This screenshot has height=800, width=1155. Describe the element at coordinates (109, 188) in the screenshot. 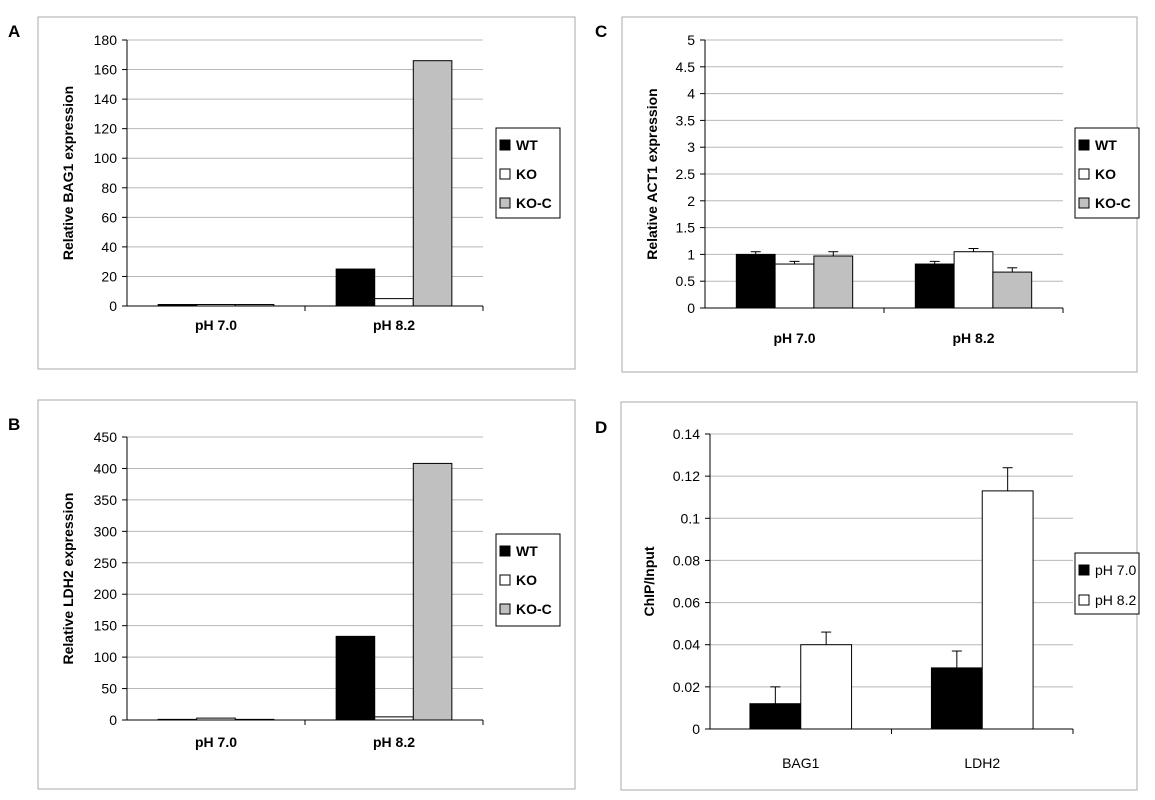

I see `y-tick-label: 80` at that location.